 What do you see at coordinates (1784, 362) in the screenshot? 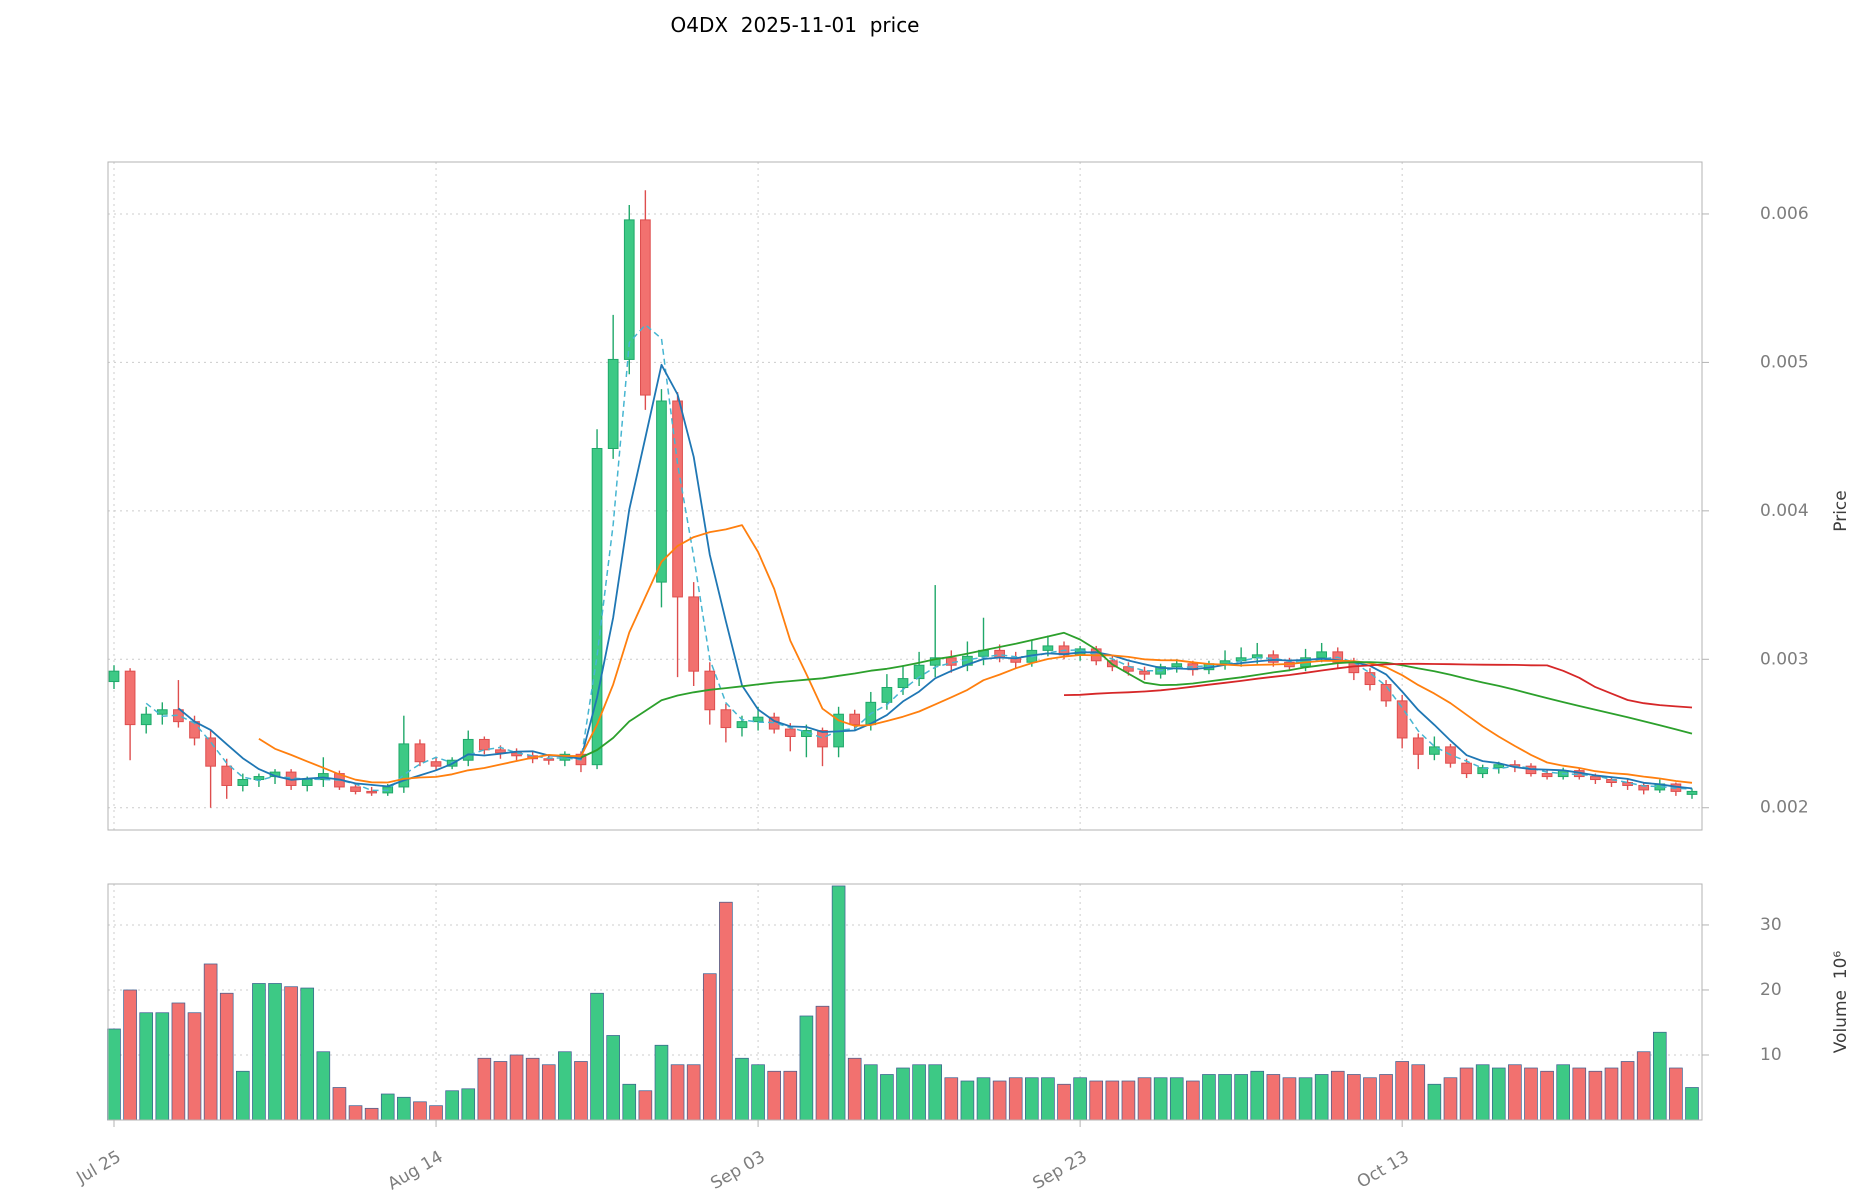
I see `price-tick-label: 0.005` at bounding box center [1784, 362].